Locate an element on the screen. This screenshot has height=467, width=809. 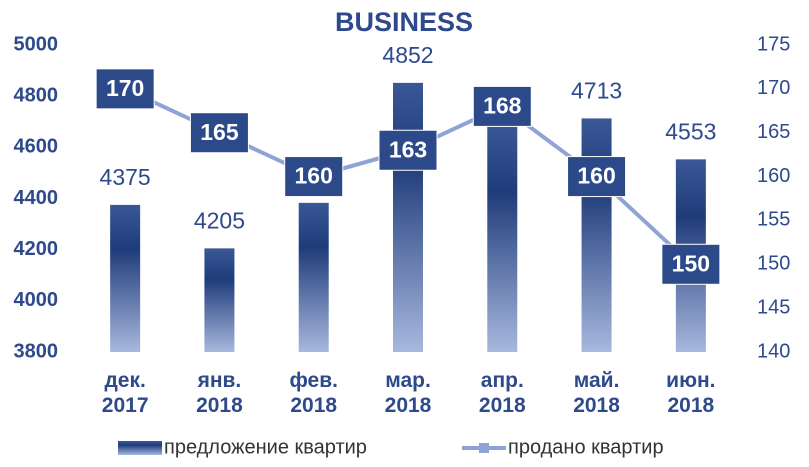
x-tick-label: дек. 2017 is located at coordinates (125, 393).